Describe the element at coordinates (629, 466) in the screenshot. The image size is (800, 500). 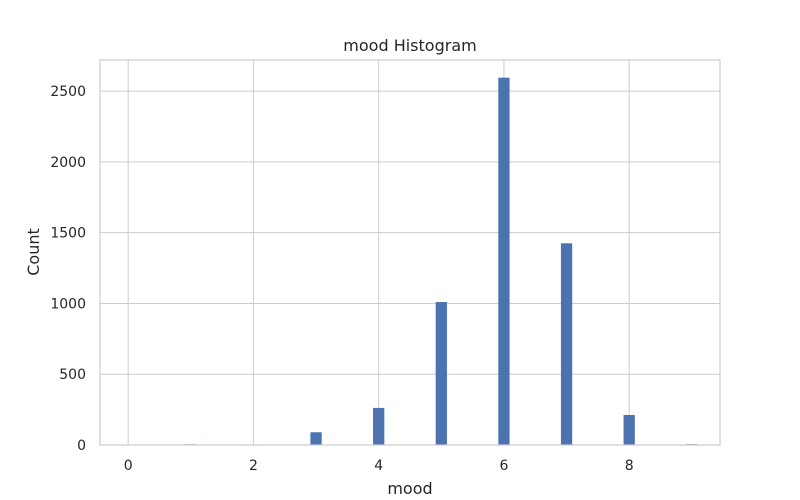
I see `x-tick-label: 8` at that location.